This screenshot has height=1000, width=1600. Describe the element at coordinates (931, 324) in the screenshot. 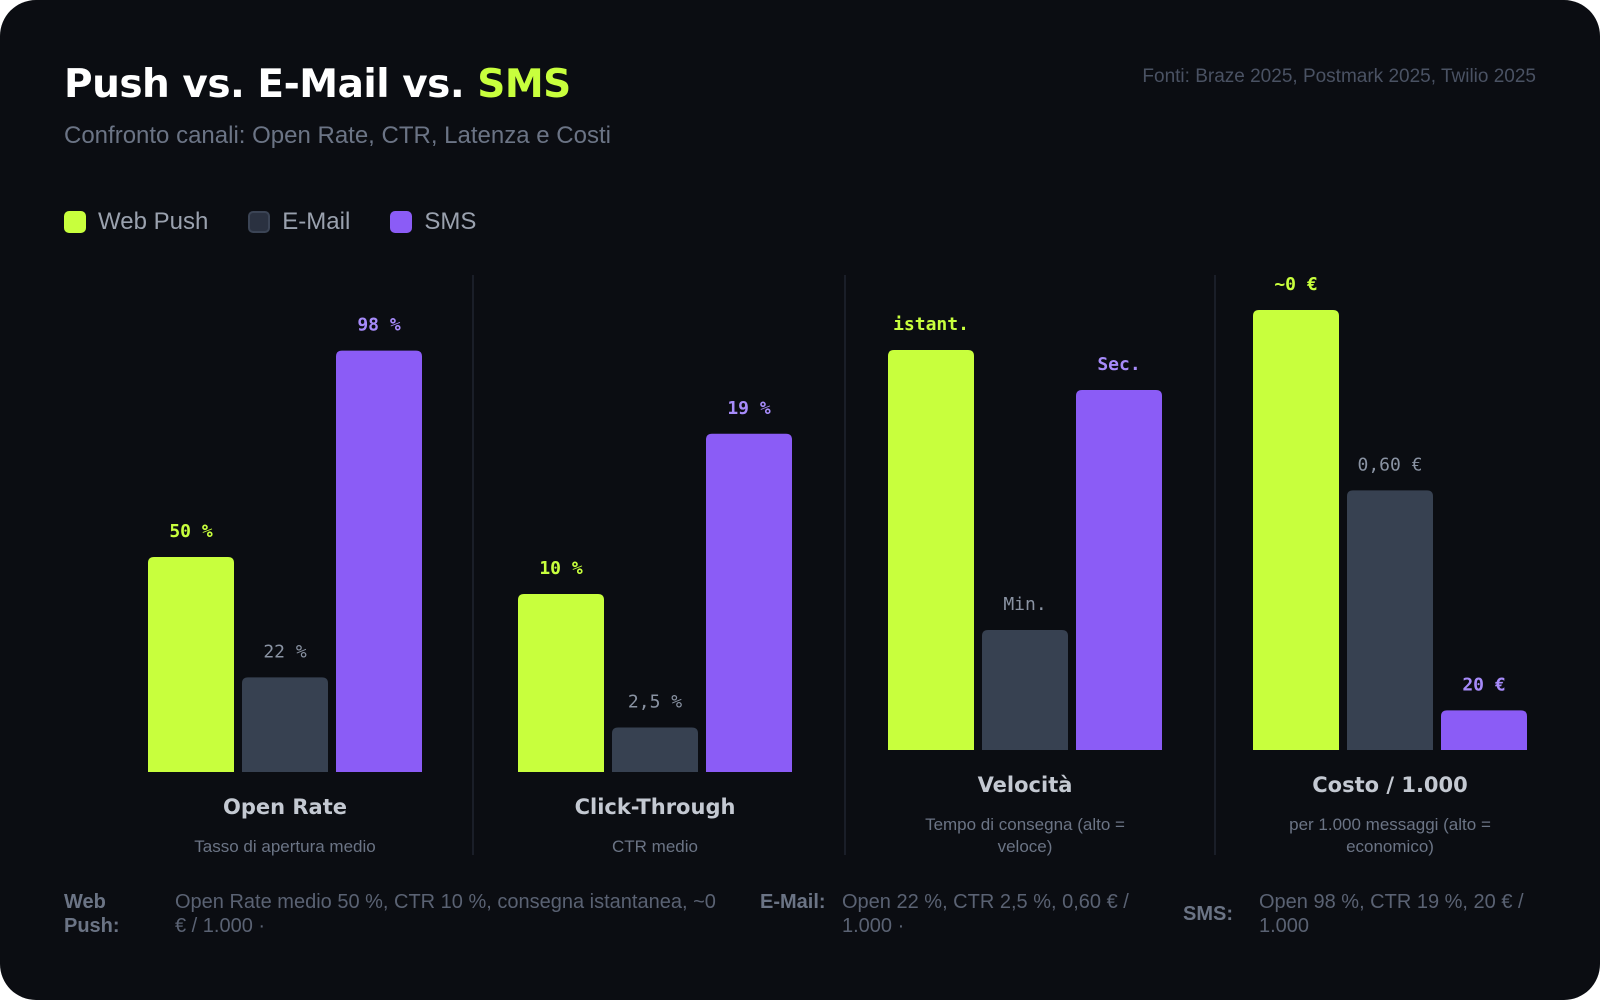

I see `data-label-velocit-web-push: istant.` at that location.